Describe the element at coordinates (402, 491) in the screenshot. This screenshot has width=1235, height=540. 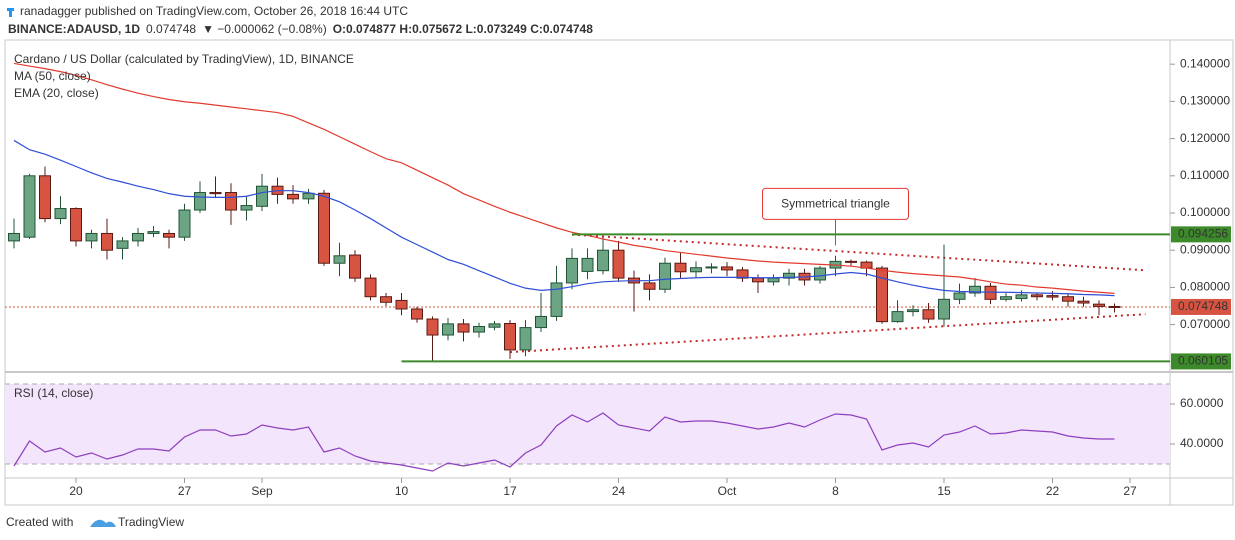
I see `x-tick-label: 10` at that location.